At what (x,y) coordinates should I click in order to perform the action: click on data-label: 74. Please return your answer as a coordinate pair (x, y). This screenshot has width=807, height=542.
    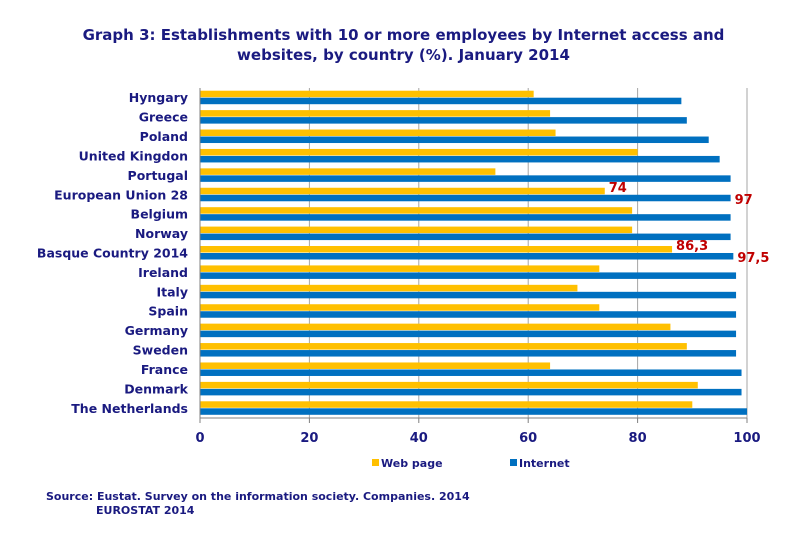
    Looking at the image, I should click on (618, 188).